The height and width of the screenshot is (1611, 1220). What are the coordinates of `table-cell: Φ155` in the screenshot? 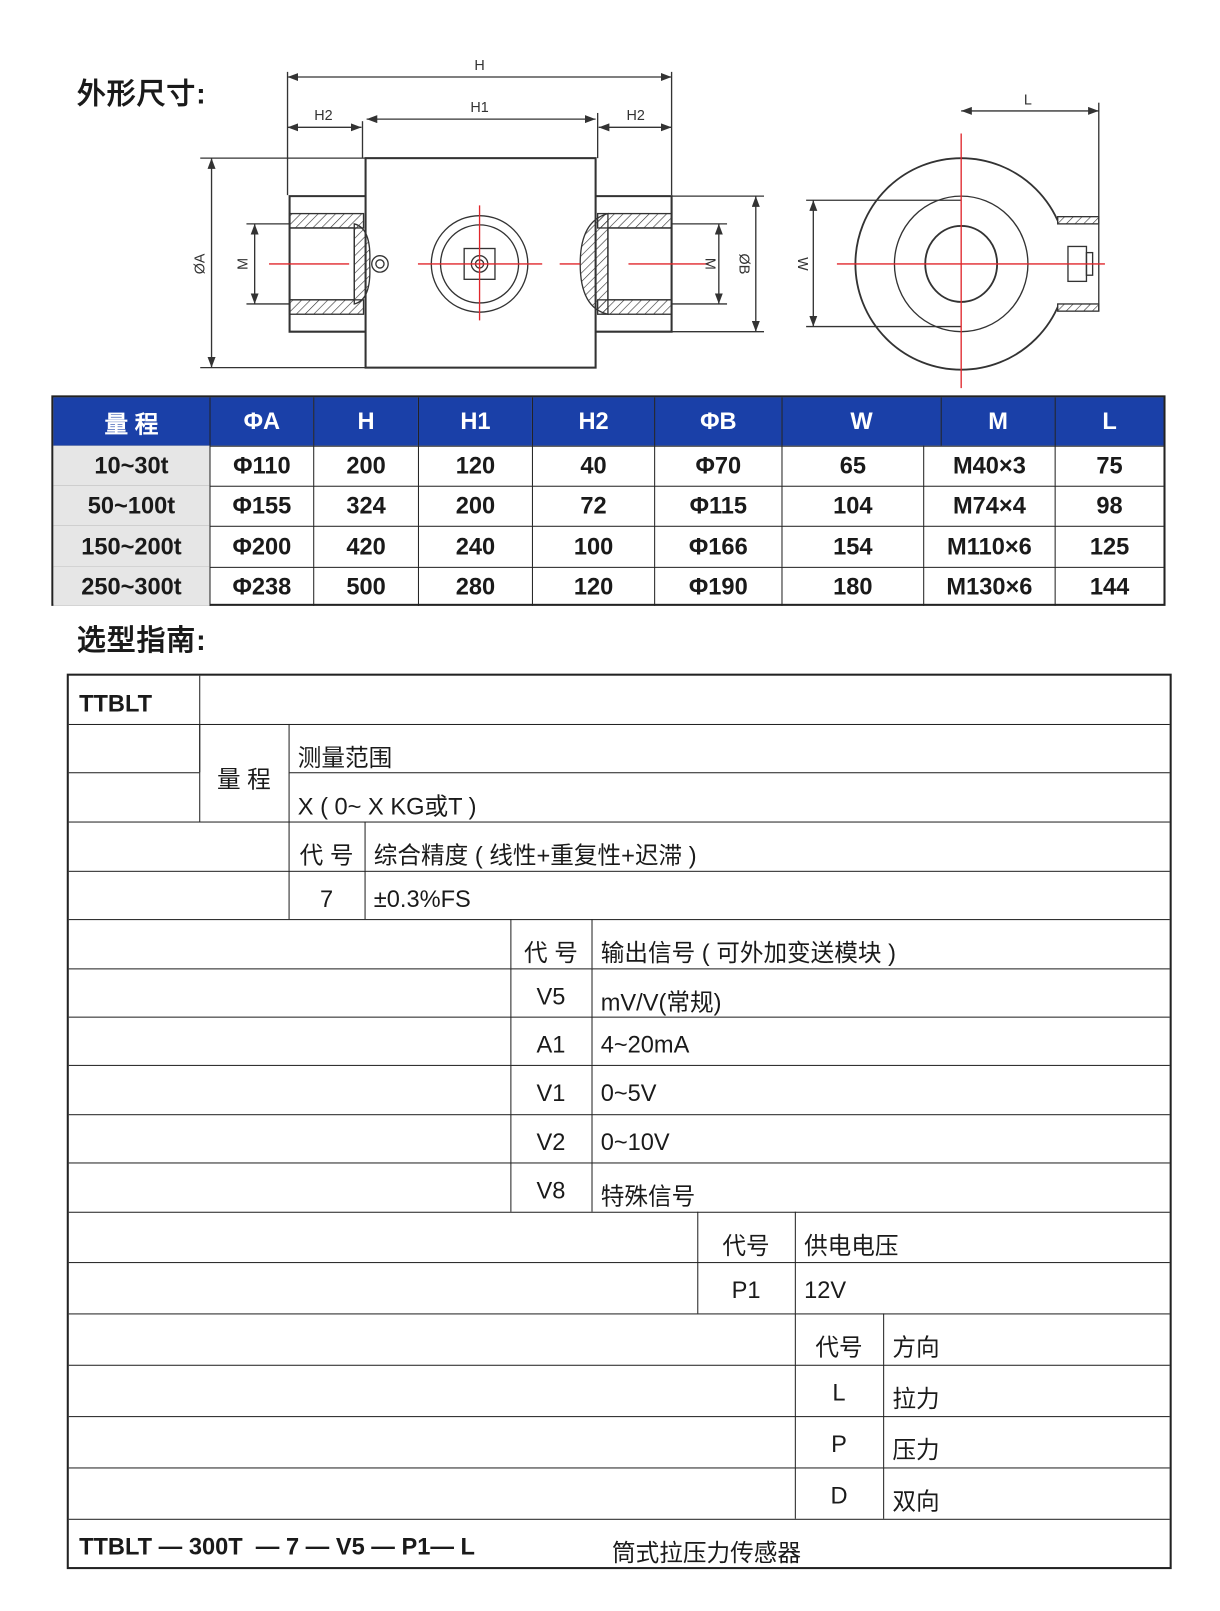 It's located at (261, 505).